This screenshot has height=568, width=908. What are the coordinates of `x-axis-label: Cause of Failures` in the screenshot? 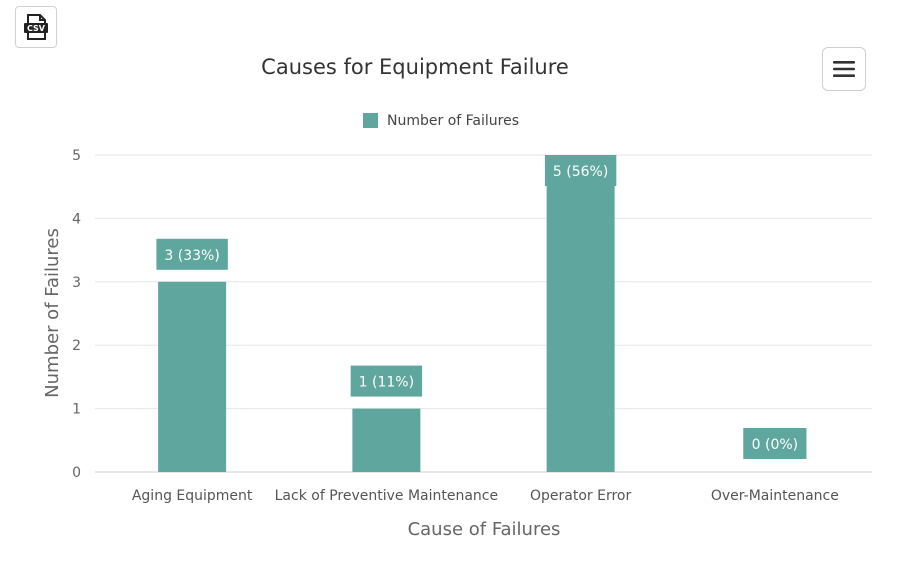 It's located at (484, 529).